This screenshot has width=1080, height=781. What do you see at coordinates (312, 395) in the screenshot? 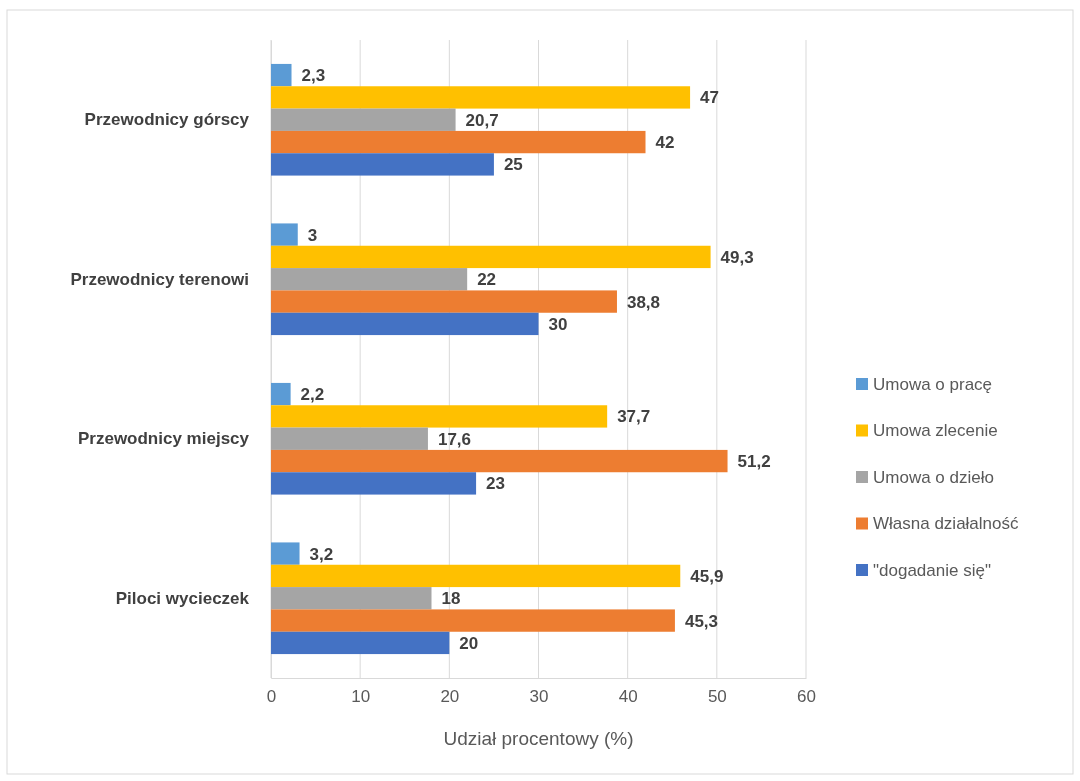
I see `data-label: 2,2` at bounding box center [312, 395].